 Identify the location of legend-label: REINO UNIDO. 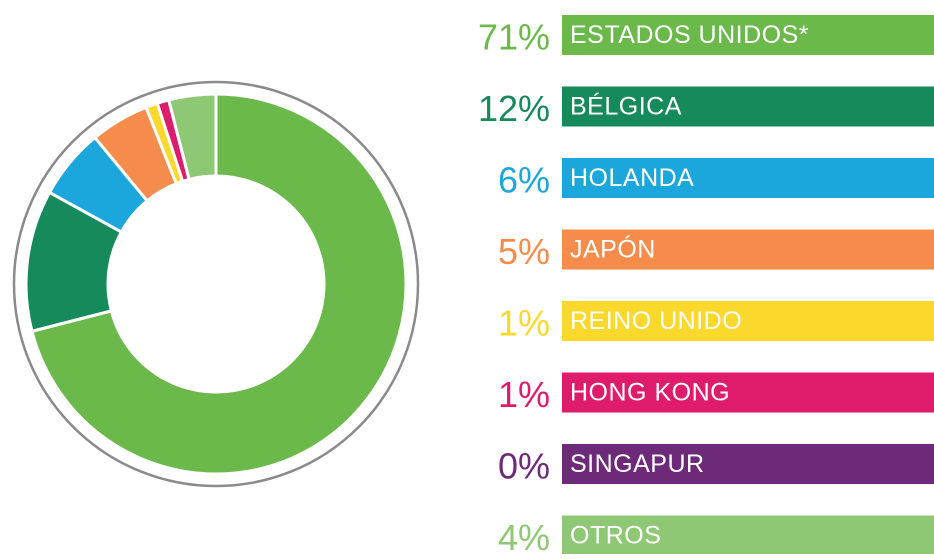
(656, 321).